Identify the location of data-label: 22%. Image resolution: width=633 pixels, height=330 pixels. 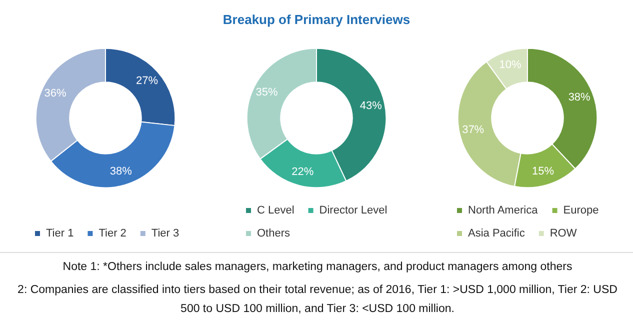
(303, 172).